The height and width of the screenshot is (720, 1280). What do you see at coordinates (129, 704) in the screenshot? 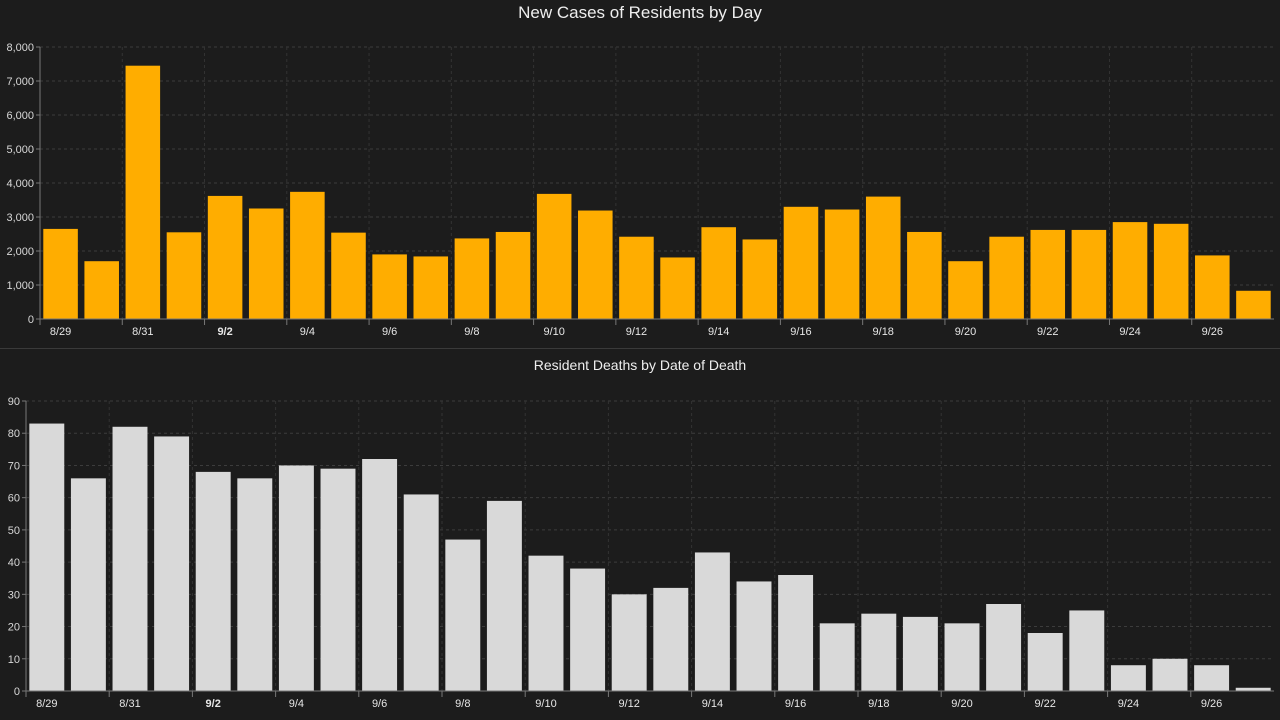
I see `x-tick-label: 8/31` at bounding box center [129, 704].